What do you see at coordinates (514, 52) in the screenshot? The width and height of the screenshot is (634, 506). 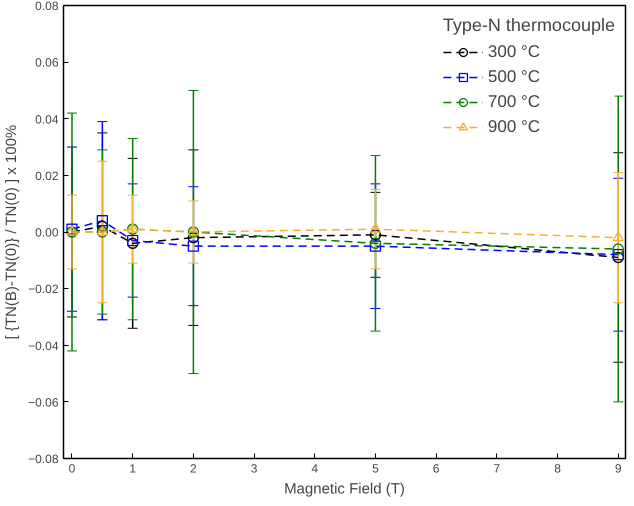 I see `legend-label: 300 °C` at bounding box center [514, 52].